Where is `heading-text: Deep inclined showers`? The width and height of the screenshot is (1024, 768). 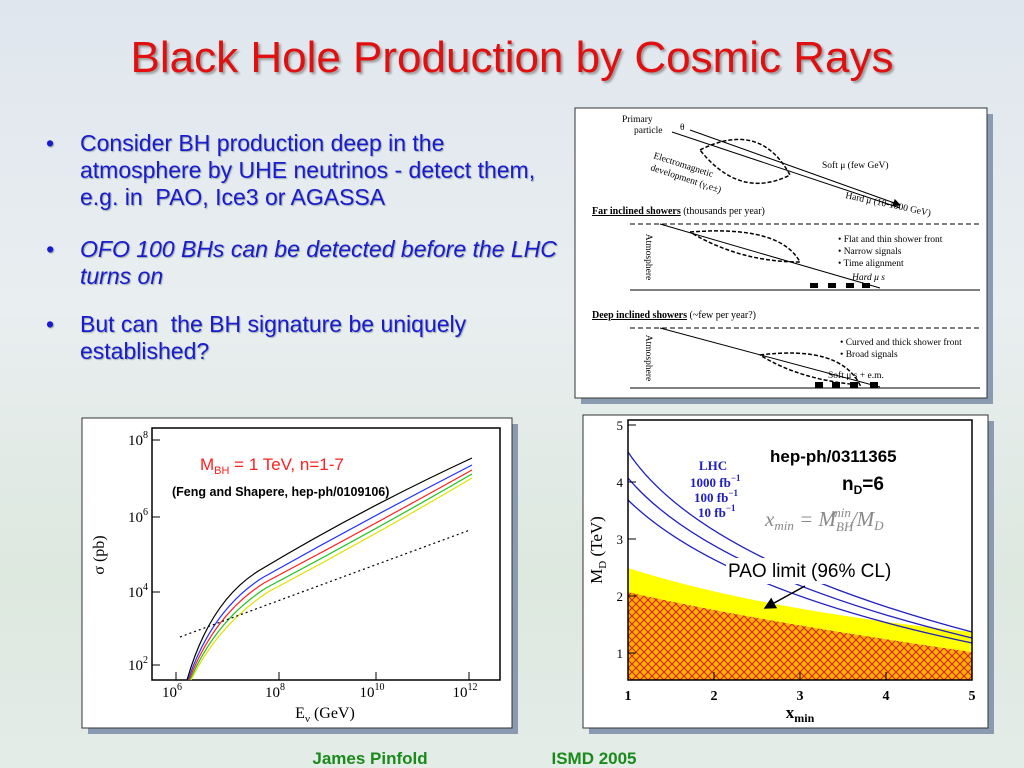 heading-text: Deep inclined showers is located at coordinates (639, 315).